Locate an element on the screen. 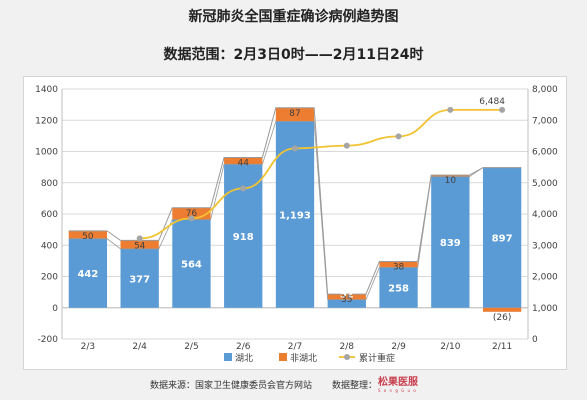 This screenshot has width=587, height=400. x-tick-label: 2/3 is located at coordinates (88, 347).